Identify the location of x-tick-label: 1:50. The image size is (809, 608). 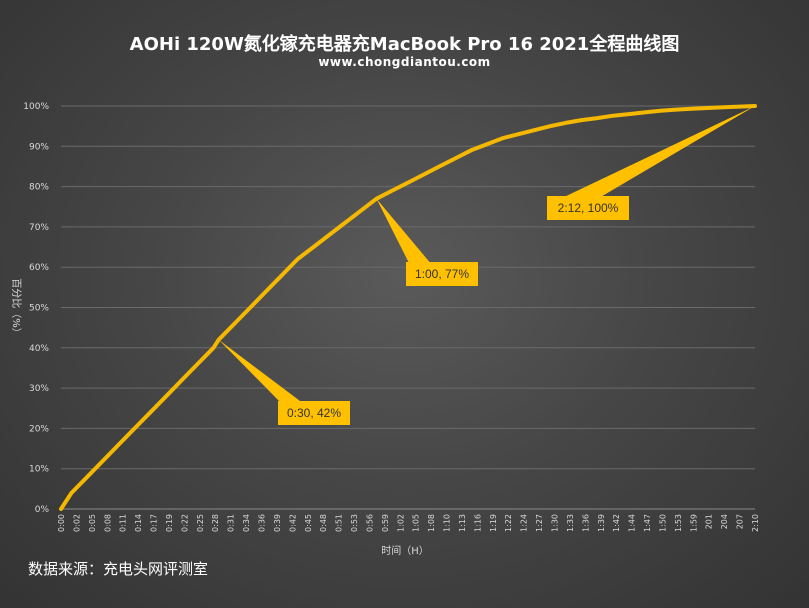
(662, 523).